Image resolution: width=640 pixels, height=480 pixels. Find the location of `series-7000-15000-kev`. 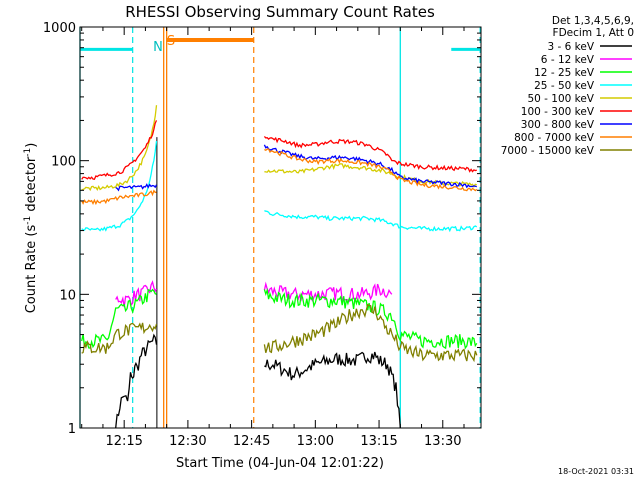

series-7000-15000-kev is located at coordinates (279, 333).